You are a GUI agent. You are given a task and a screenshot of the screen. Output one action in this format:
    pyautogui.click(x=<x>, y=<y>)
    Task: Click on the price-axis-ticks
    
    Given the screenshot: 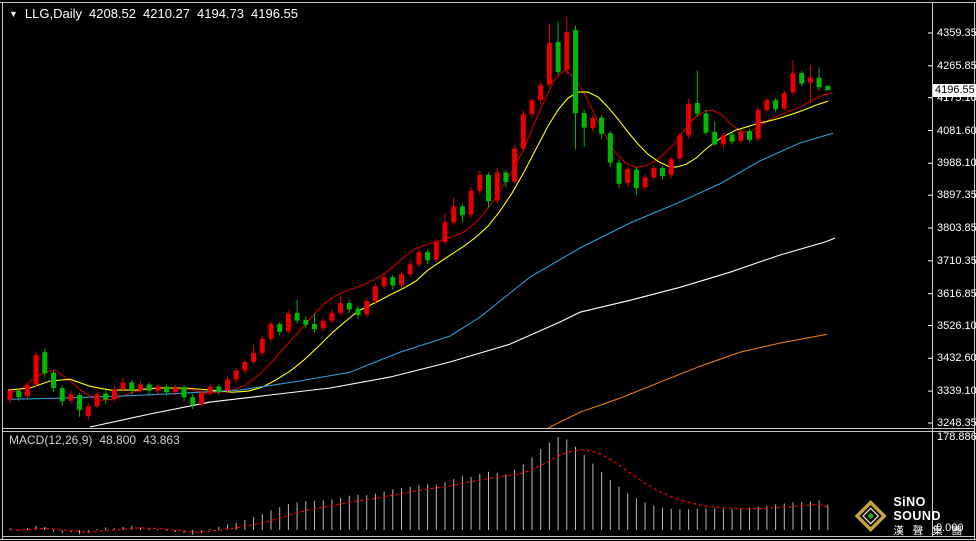 What is the action you would take?
    pyautogui.click(x=930, y=228)
    